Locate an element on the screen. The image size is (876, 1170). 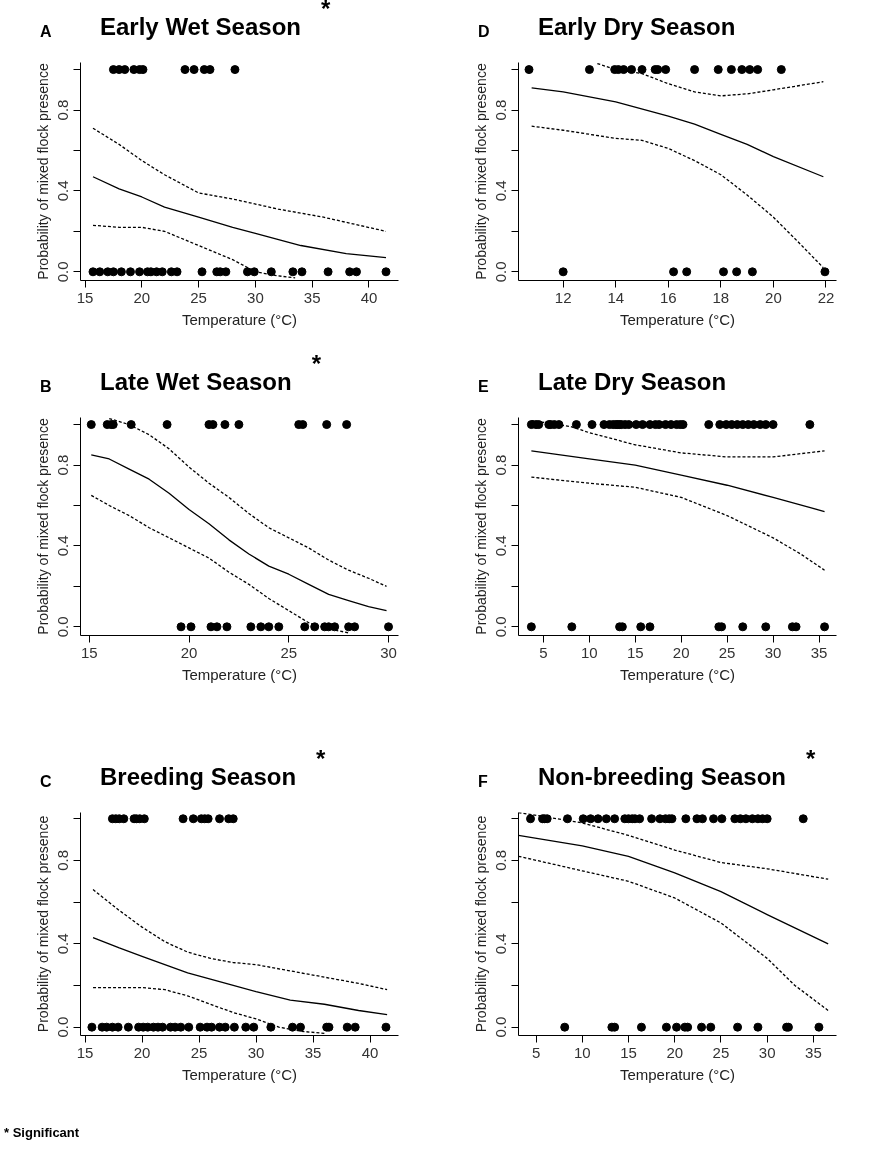
text: F is located at coordinates (483, 782).